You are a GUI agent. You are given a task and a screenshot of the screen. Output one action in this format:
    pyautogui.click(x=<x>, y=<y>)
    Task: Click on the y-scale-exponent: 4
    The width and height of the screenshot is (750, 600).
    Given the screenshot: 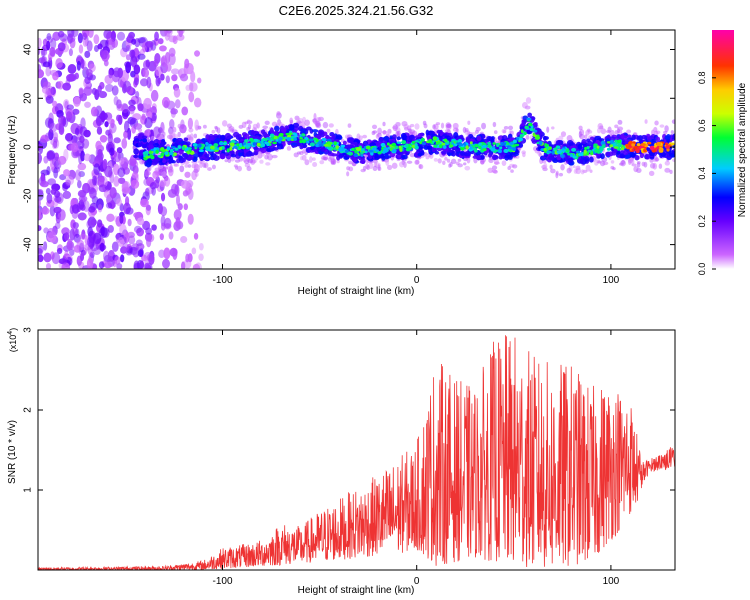 What is the action you would take?
    pyautogui.click(x=10, y=333)
    